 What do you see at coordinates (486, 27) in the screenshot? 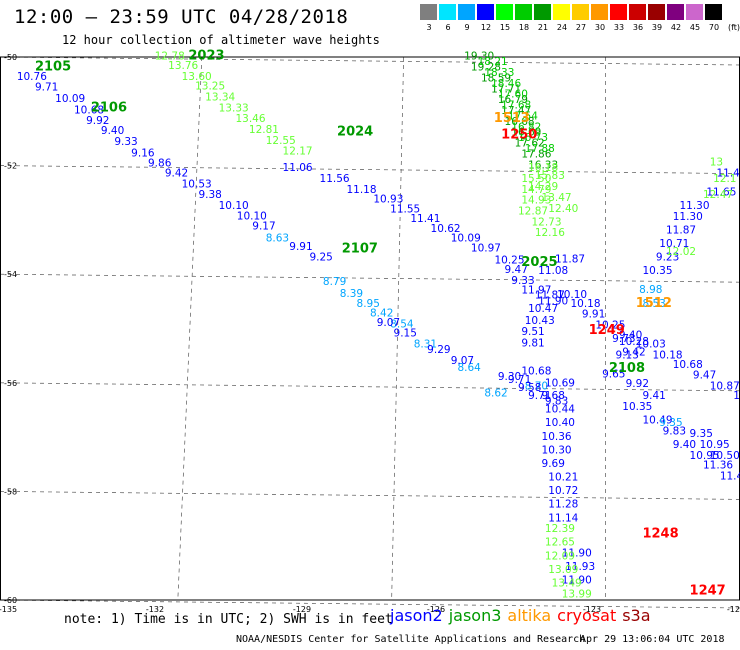
I see `color-scale-tick: 12` at bounding box center [486, 27].